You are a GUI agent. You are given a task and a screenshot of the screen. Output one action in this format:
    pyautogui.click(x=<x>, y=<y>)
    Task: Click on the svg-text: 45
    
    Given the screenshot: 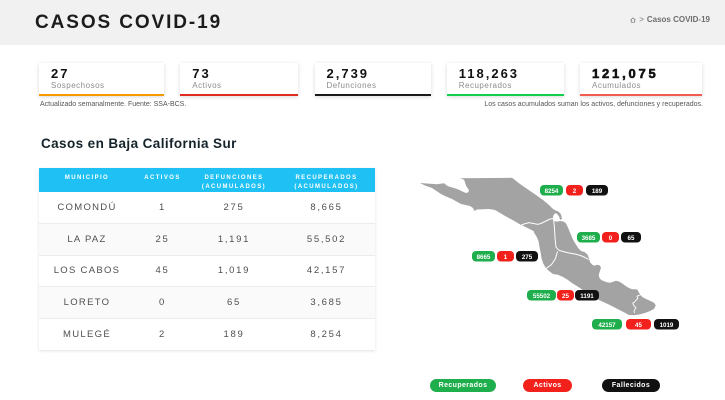 What is the action you would take?
    pyautogui.click(x=638, y=325)
    